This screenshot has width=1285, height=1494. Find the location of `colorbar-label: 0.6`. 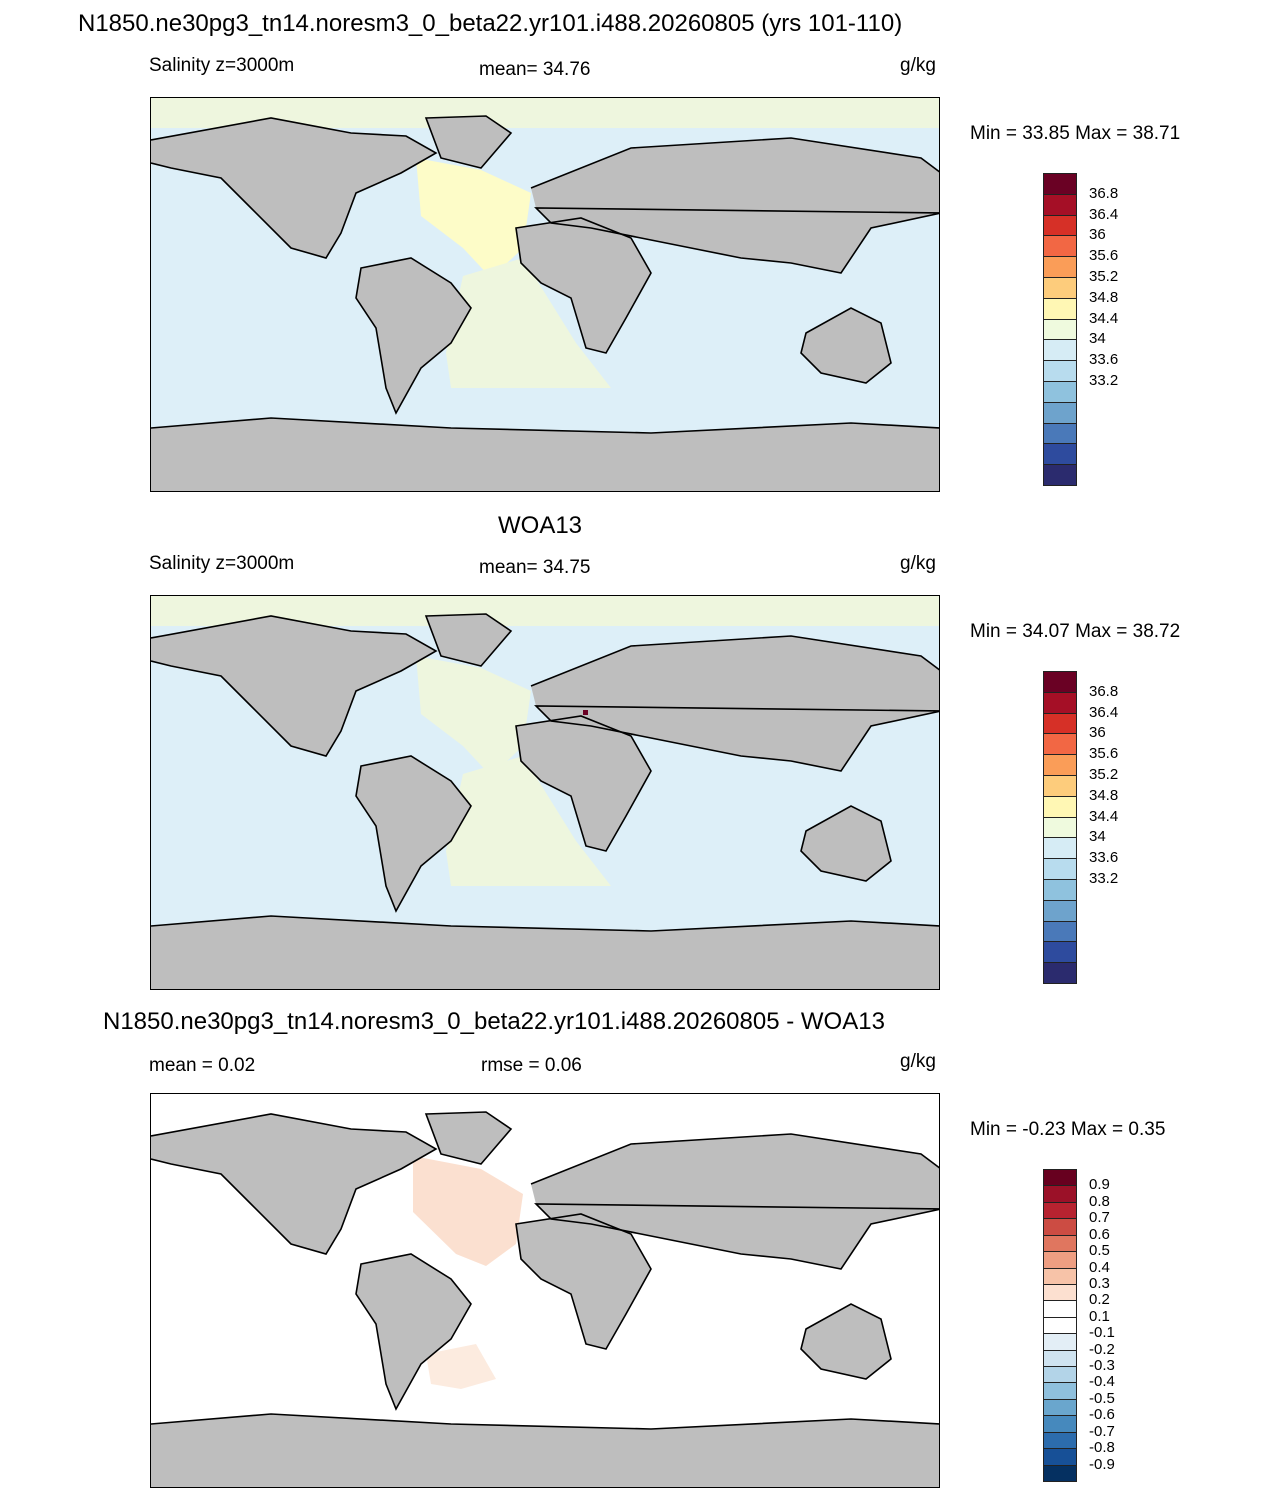

colorbar-label: 0.6 is located at coordinates (1099, 1234).